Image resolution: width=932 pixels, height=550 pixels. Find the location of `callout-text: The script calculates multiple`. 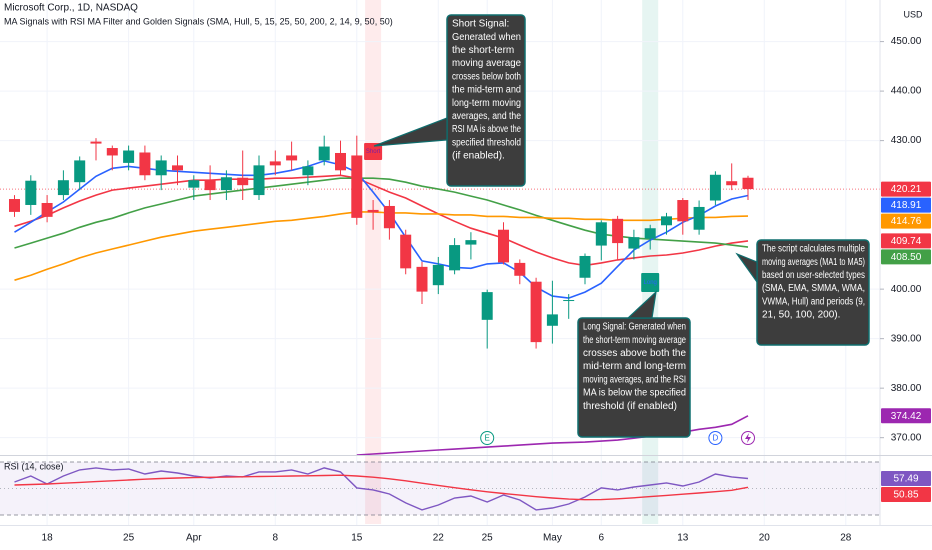

callout-text: The script calculates multiple is located at coordinates (813, 249).